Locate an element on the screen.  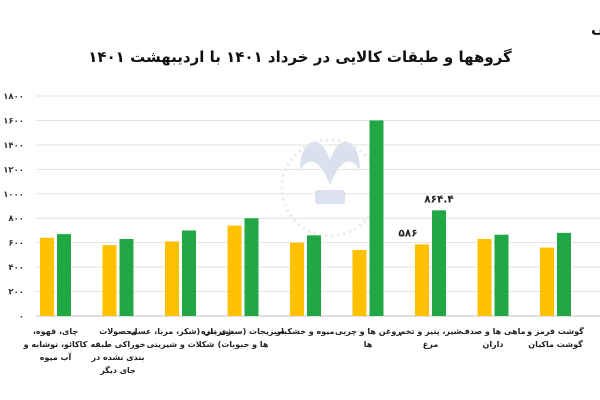
y-tick-label: ۱۸۰۰ is located at coordinates (13, 97).